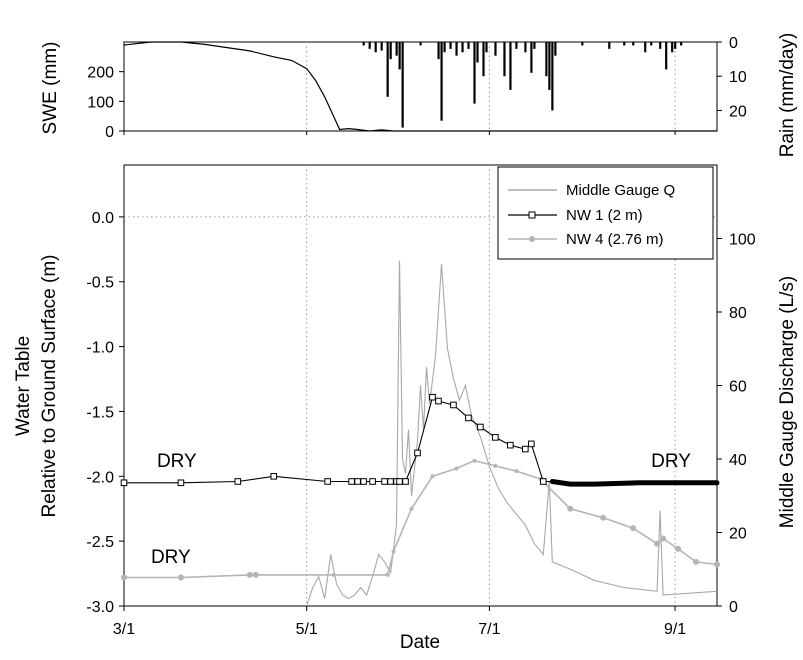 This screenshot has width=803, height=660. Describe the element at coordinates (23, 386) in the screenshot. I see `bottom-left-axis-label-1: Water Table` at that location.